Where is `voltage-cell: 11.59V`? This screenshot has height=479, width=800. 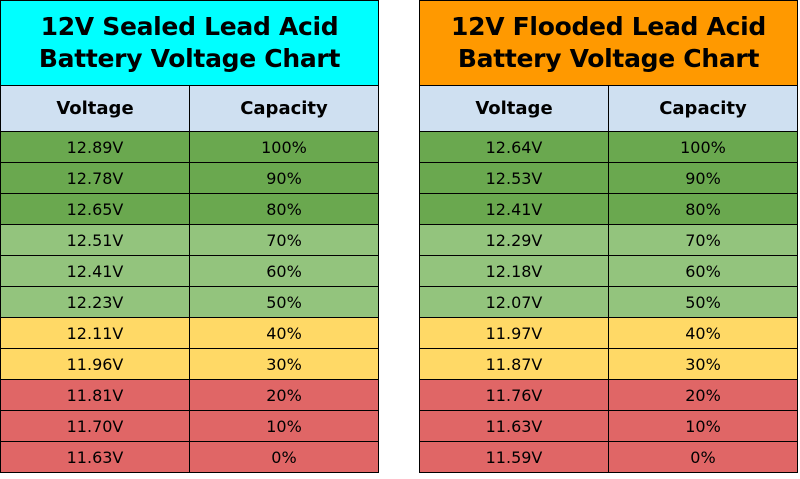
voltage-cell: 11.59V is located at coordinates (514, 457).